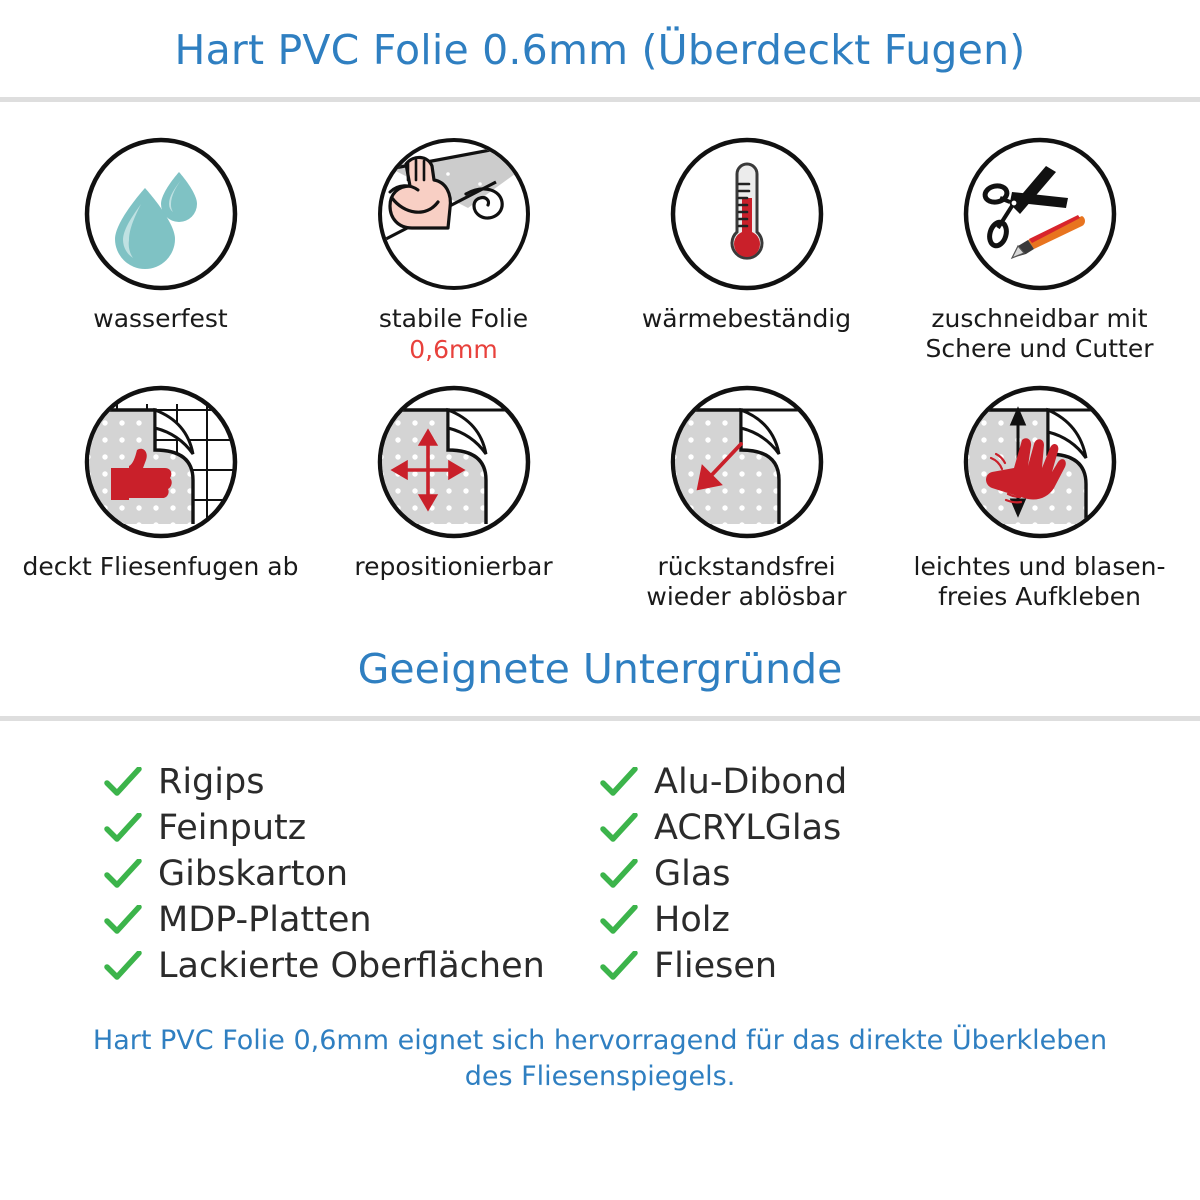 This screenshot has height=1200, width=1200. Describe the element at coordinates (692, 873) in the screenshot. I see `list-item-label: Glas` at that location.